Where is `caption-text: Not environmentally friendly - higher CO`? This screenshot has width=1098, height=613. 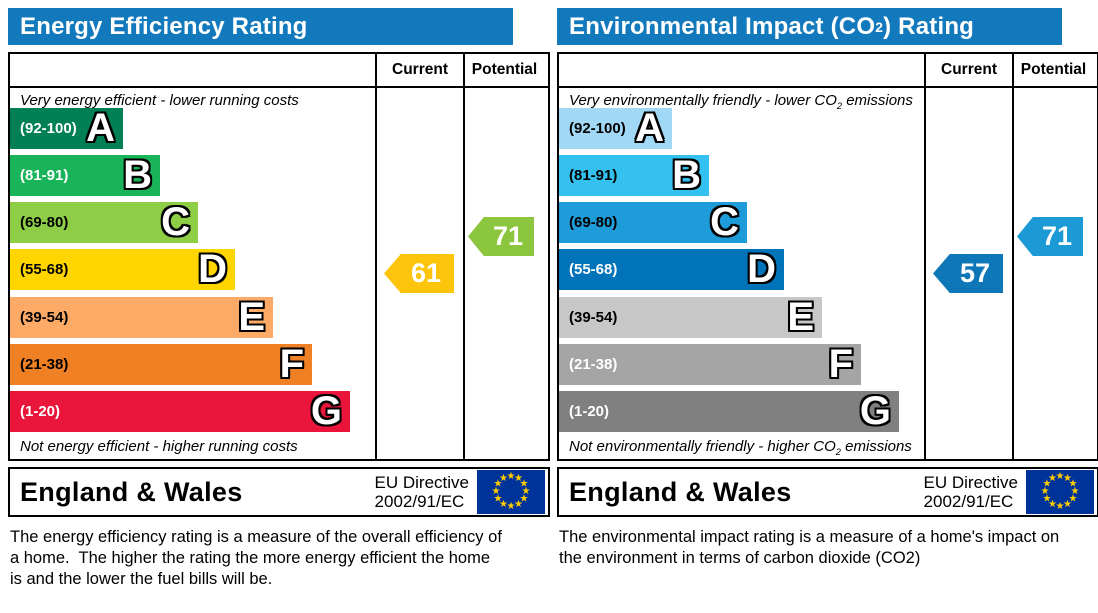 caption-text: Not environmentally friendly - higher CO is located at coordinates (702, 446).